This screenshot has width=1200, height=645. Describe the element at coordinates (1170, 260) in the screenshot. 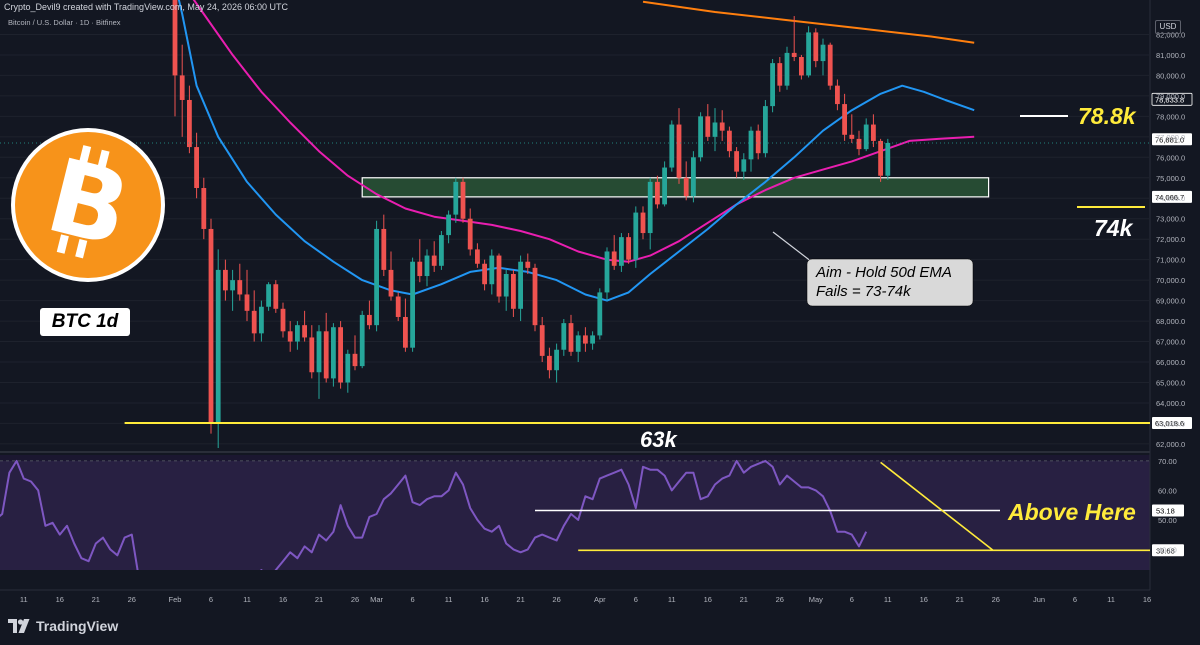

I see `price-tick-label: 71,000.0` at that location.